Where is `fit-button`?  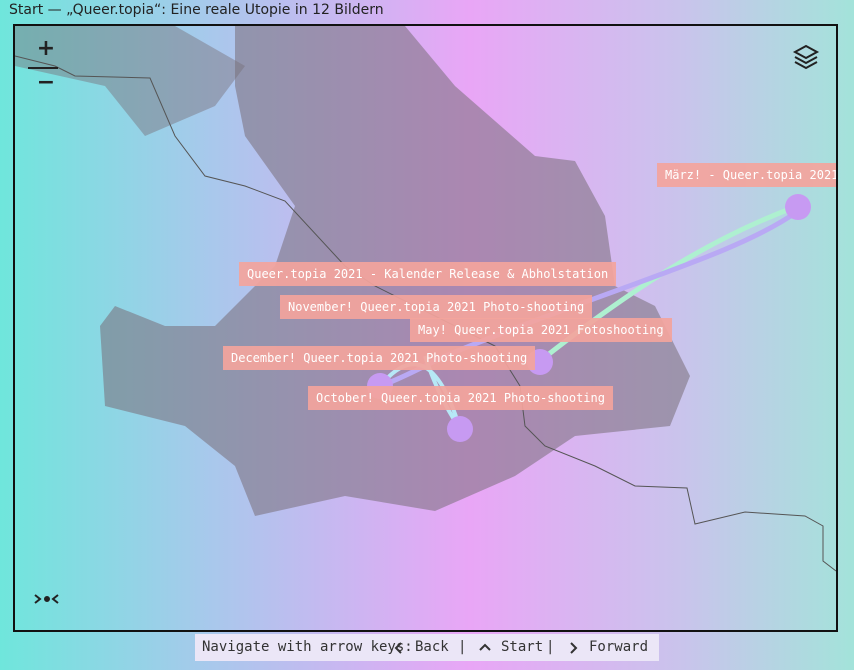
fit-button is located at coordinates (46, 599).